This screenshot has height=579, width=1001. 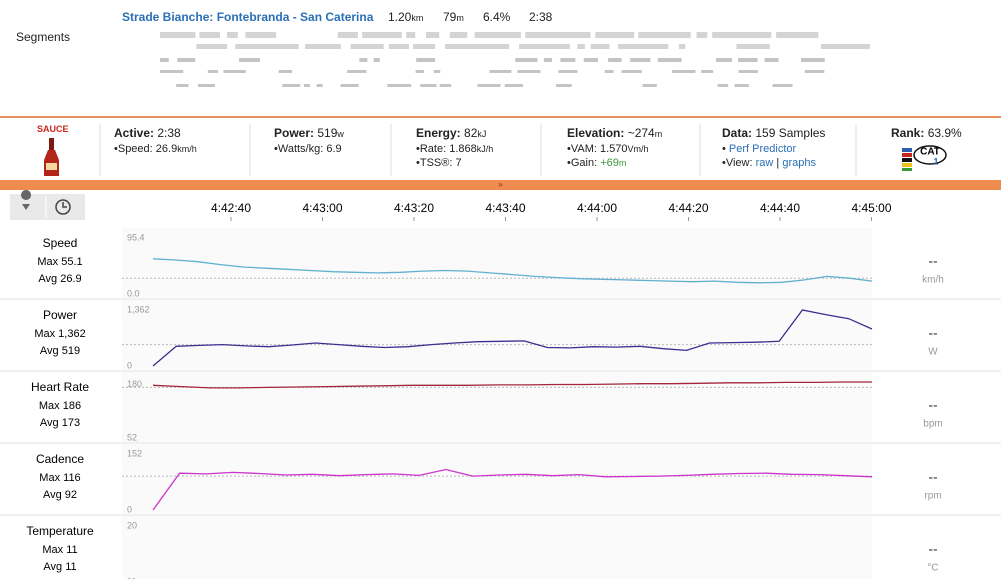 I want to click on badge-number: 1, so click(x=935, y=161).